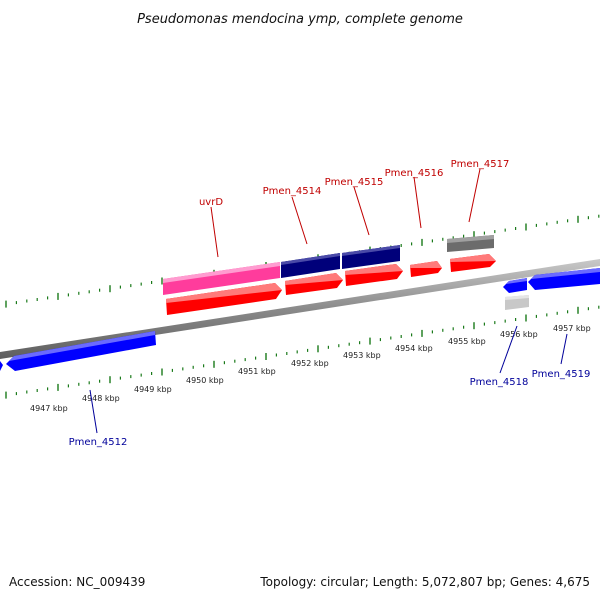  I want to click on gene-label: Pmen_4518, so click(499, 382).